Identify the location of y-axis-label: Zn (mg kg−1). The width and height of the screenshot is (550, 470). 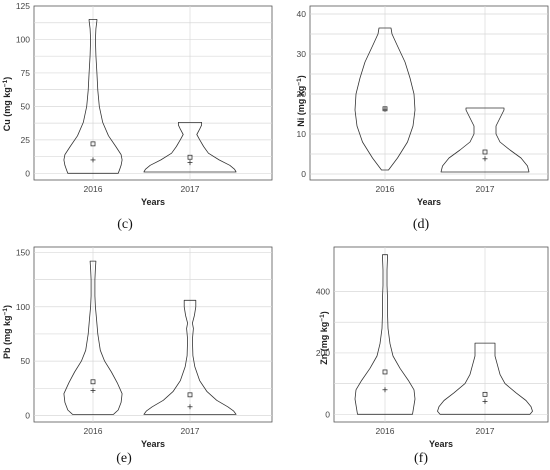
(324, 337).